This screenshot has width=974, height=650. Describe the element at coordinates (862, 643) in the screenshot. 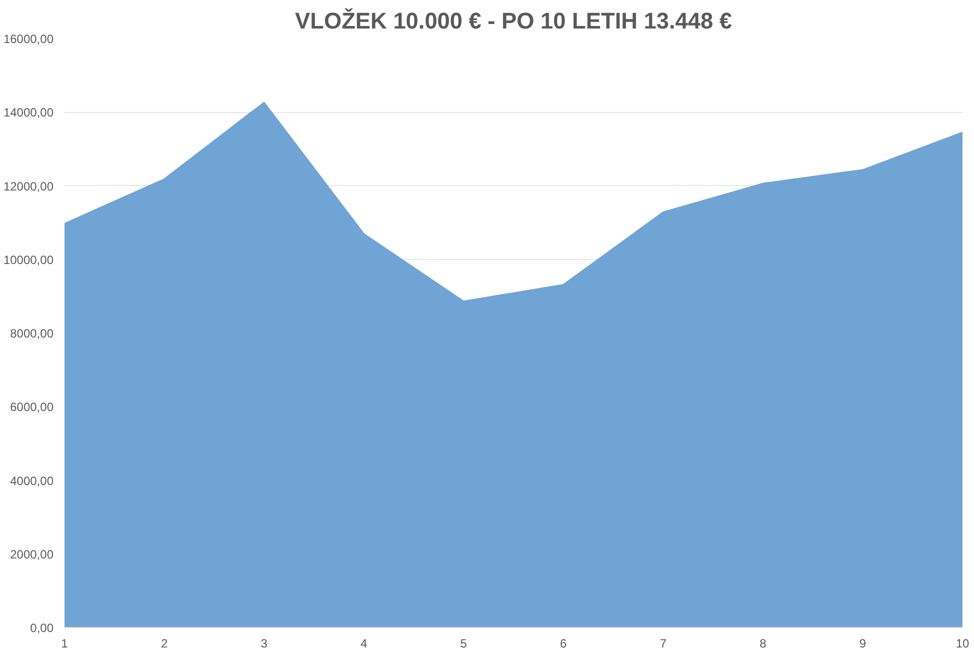

I see `x-tick-label: 9` at that location.